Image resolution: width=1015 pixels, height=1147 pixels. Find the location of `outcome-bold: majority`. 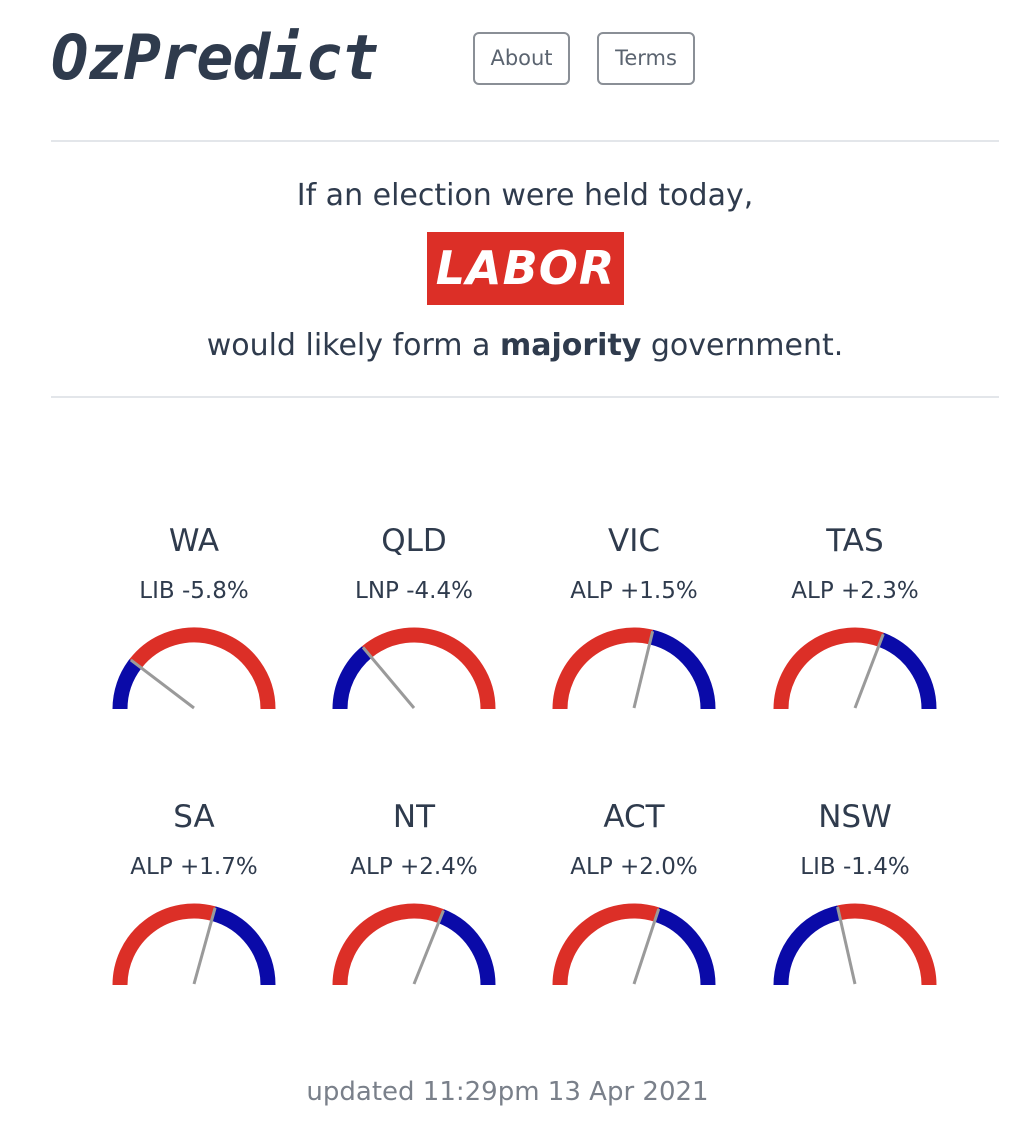

outcome-bold: majority is located at coordinates (570, 345).